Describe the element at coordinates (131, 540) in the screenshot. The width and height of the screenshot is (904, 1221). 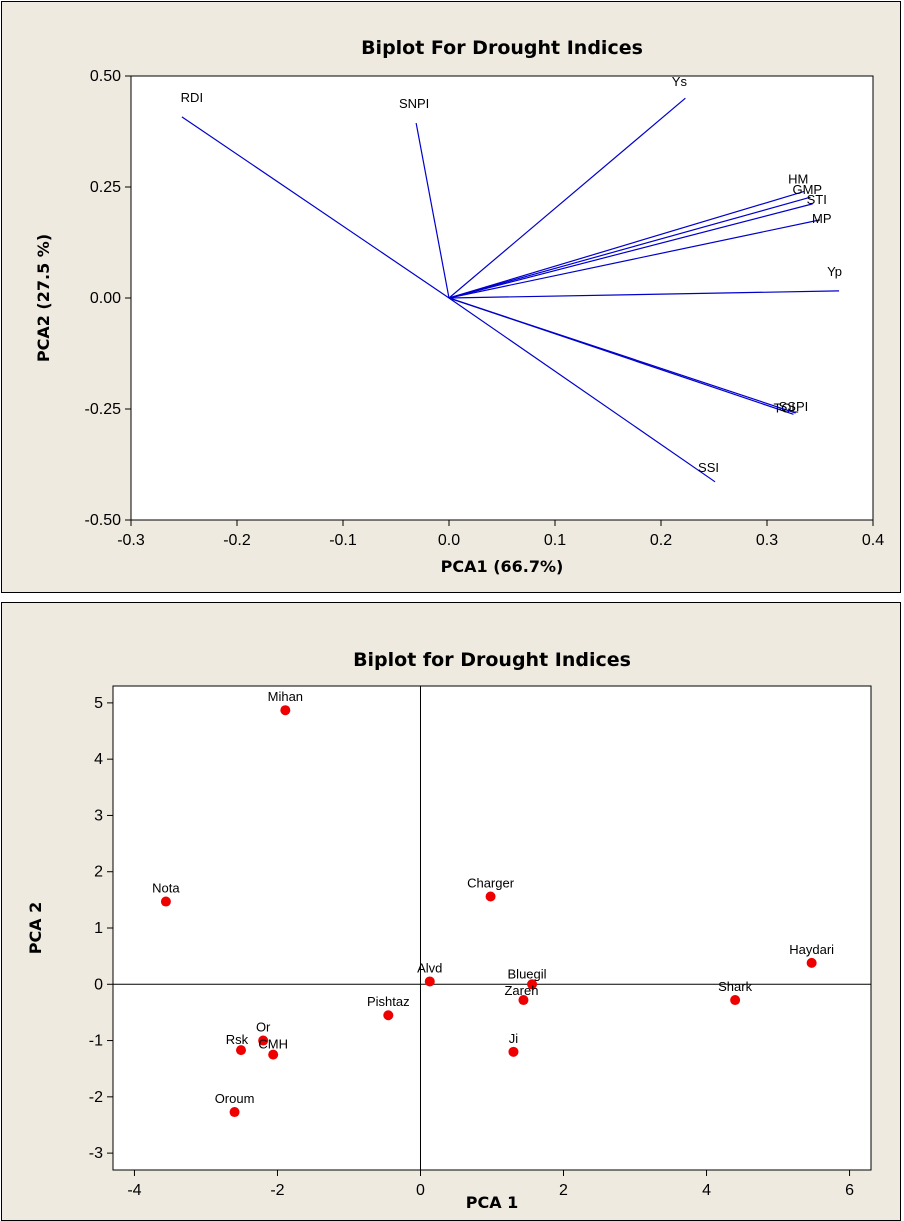
I see `x-tick-label: -0.3` at that location.